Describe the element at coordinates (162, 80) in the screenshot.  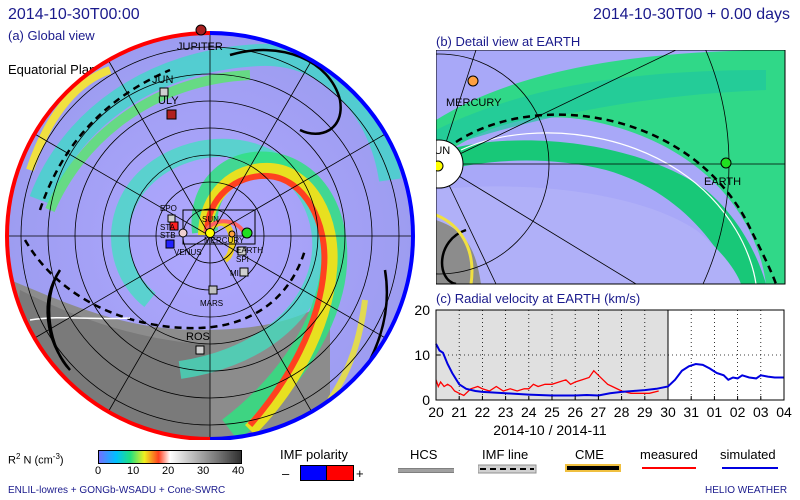
I see `jun-label: JUN` at that location.